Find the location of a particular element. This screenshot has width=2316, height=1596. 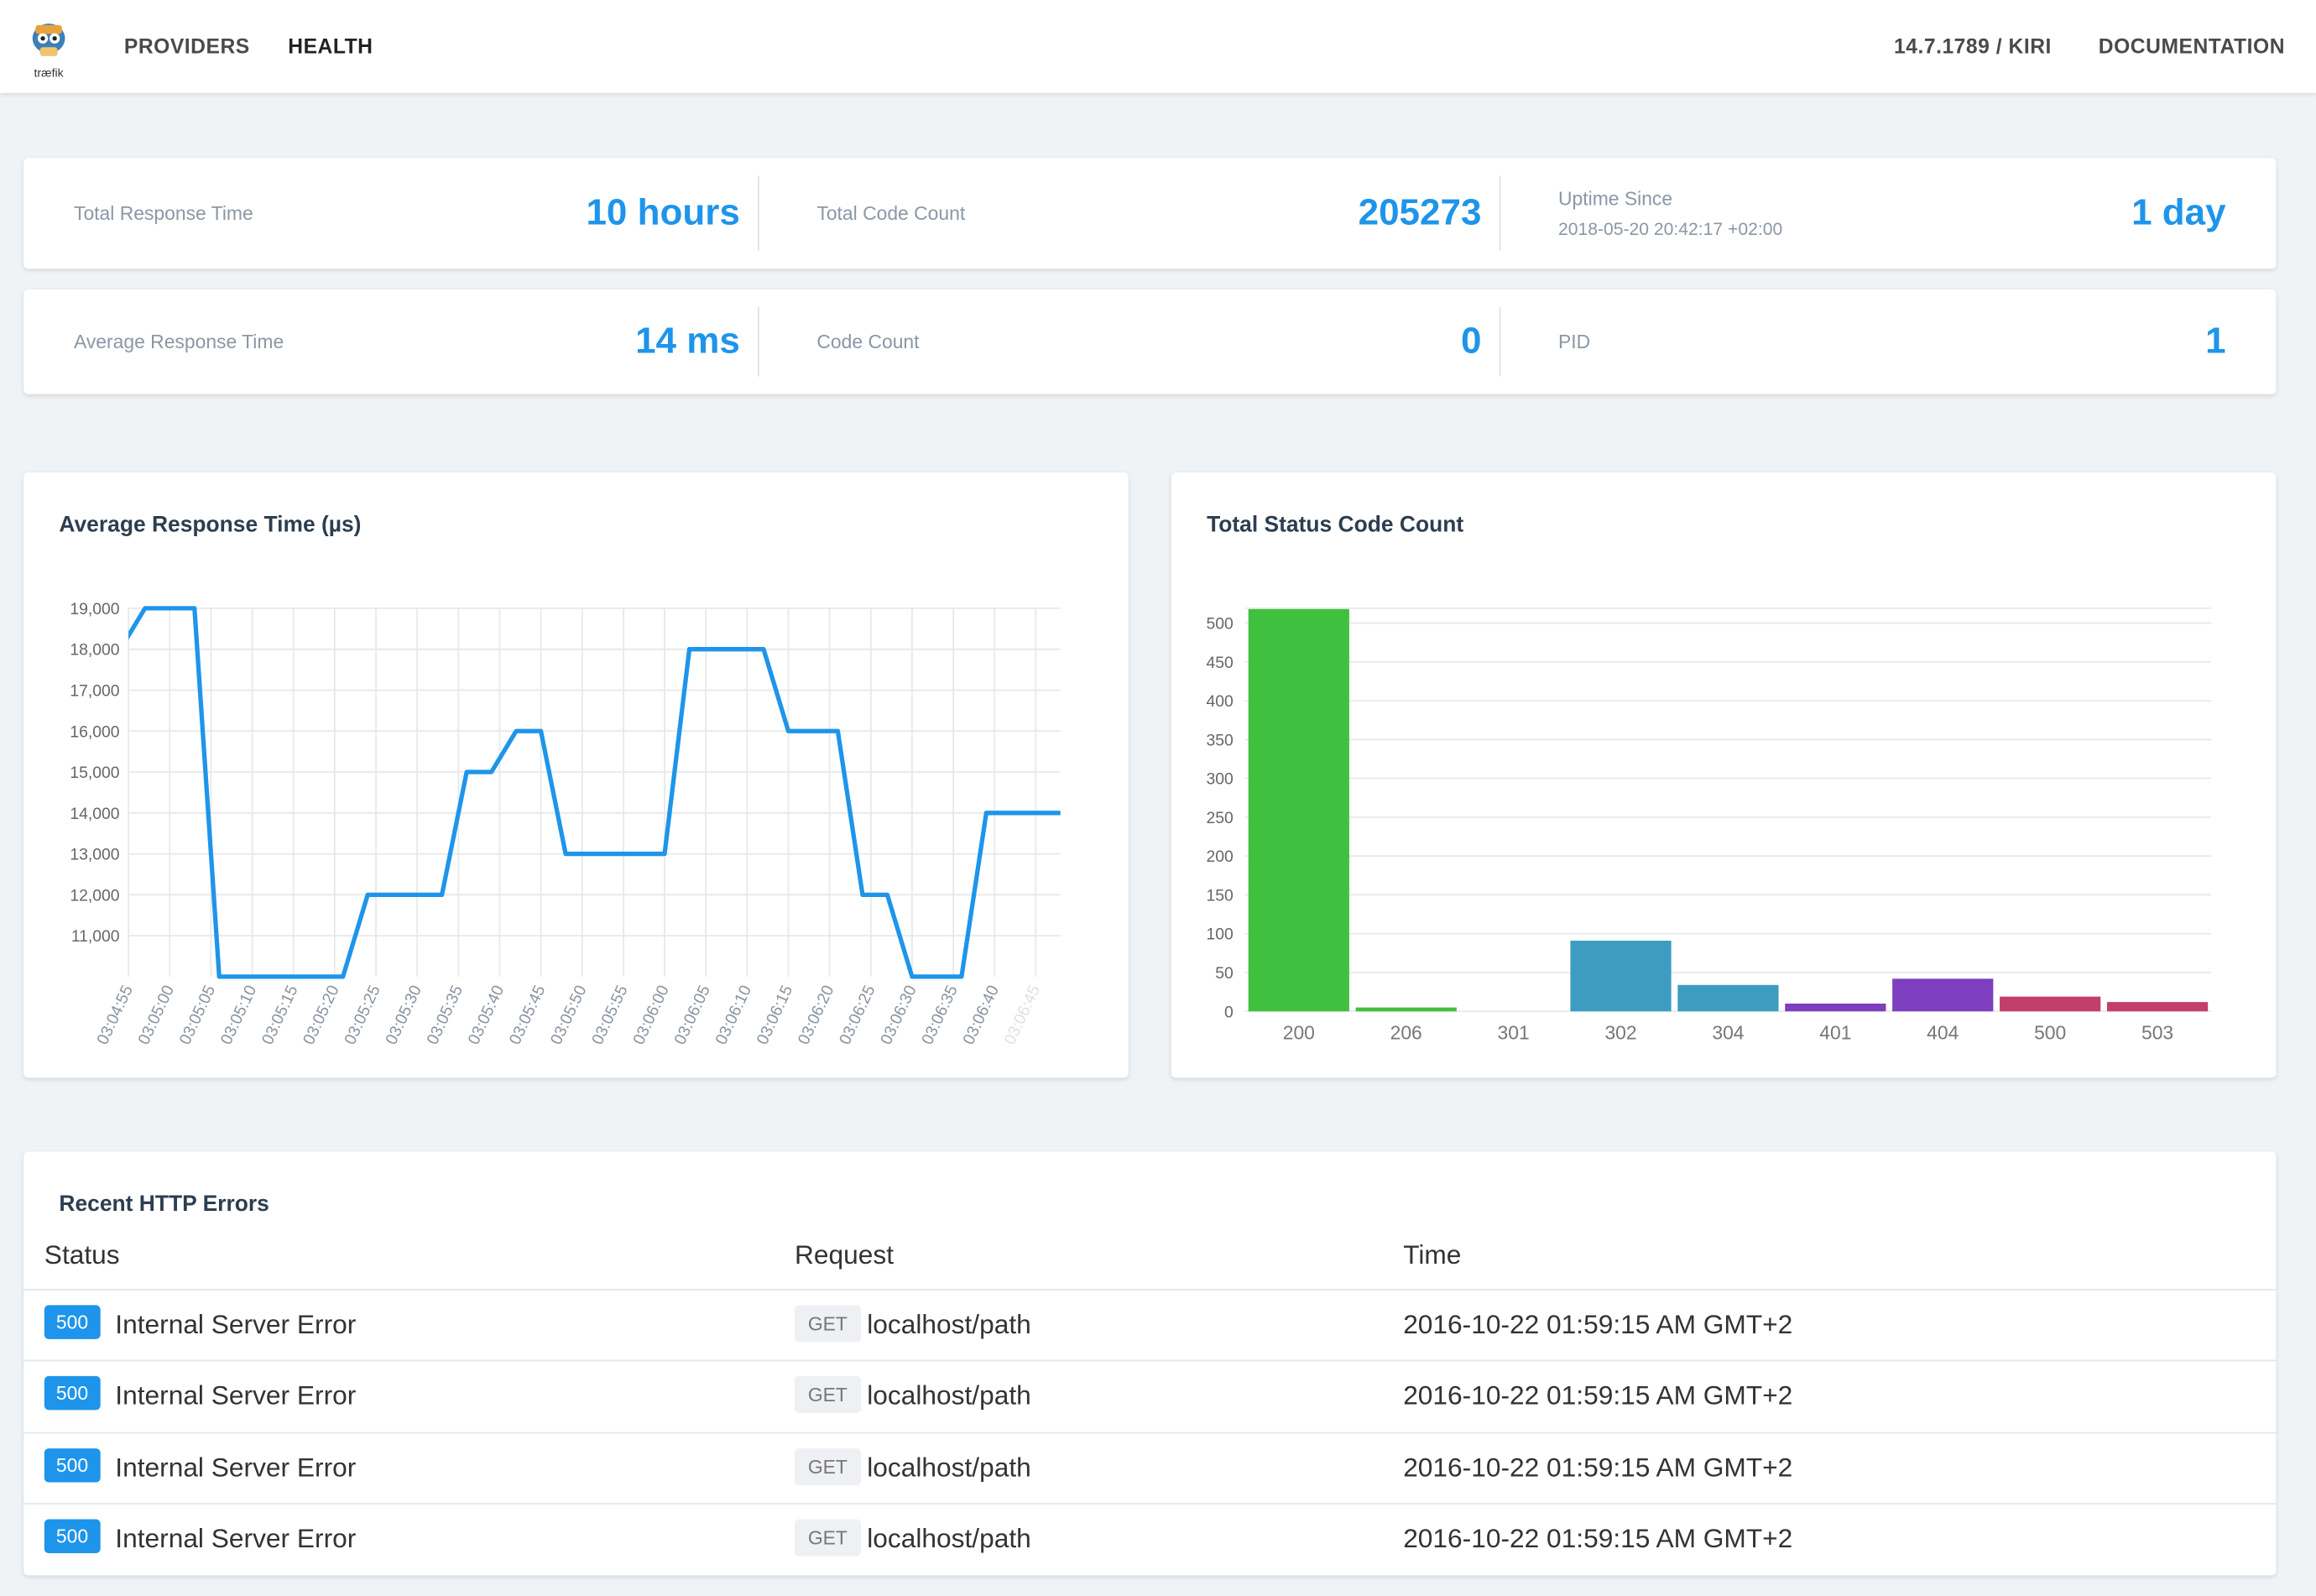

x-tick-label: 200 is located at coordinates (1299, 1033).